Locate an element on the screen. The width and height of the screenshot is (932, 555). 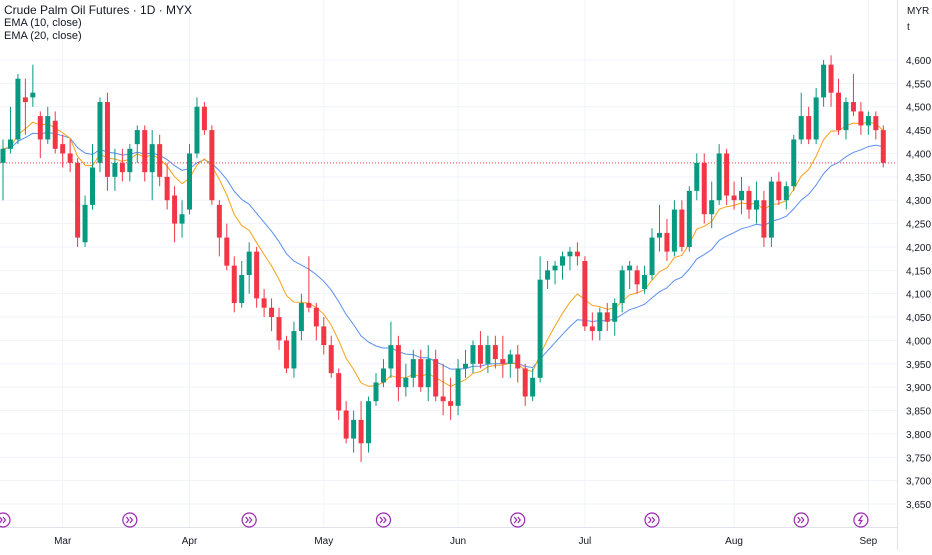
price-tick-label: 3,700 is located at coordinates (918, 482).